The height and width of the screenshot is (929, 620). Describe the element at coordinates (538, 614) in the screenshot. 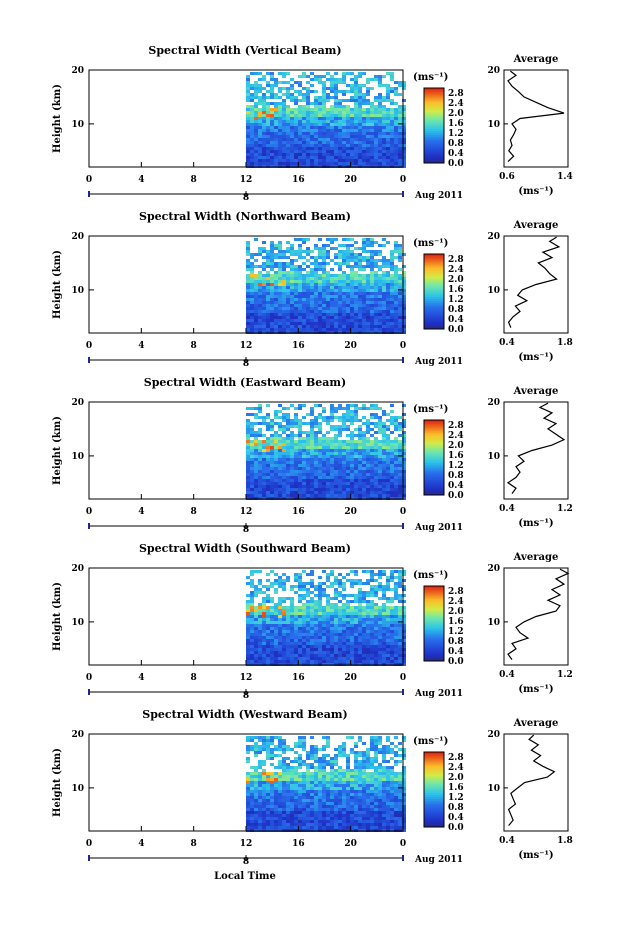

I see `panel4-profile-line` at that location.